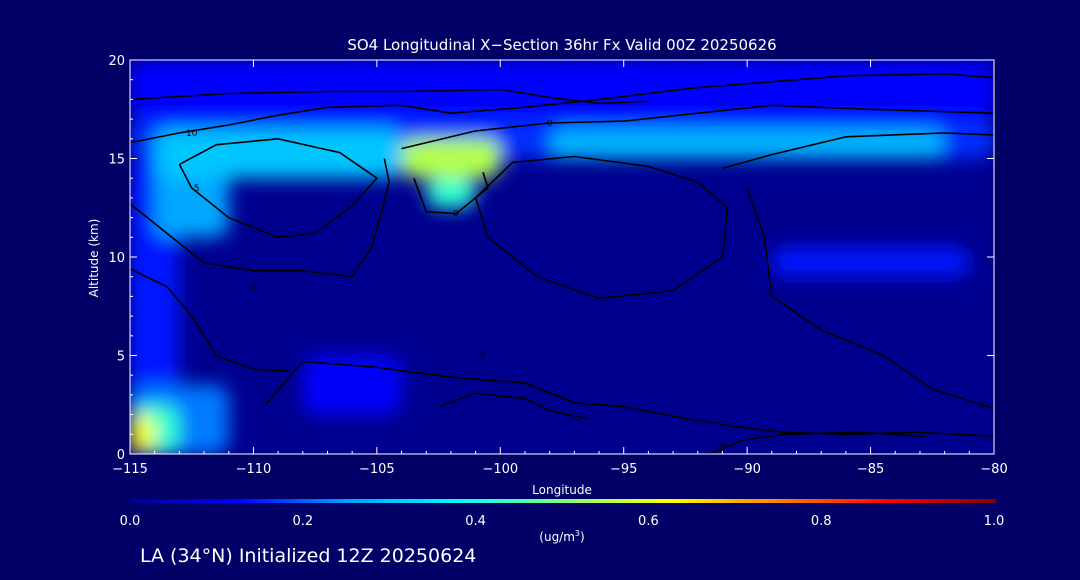  I want to click on colorbar-tick-label: 0.0, so click(130, 521).